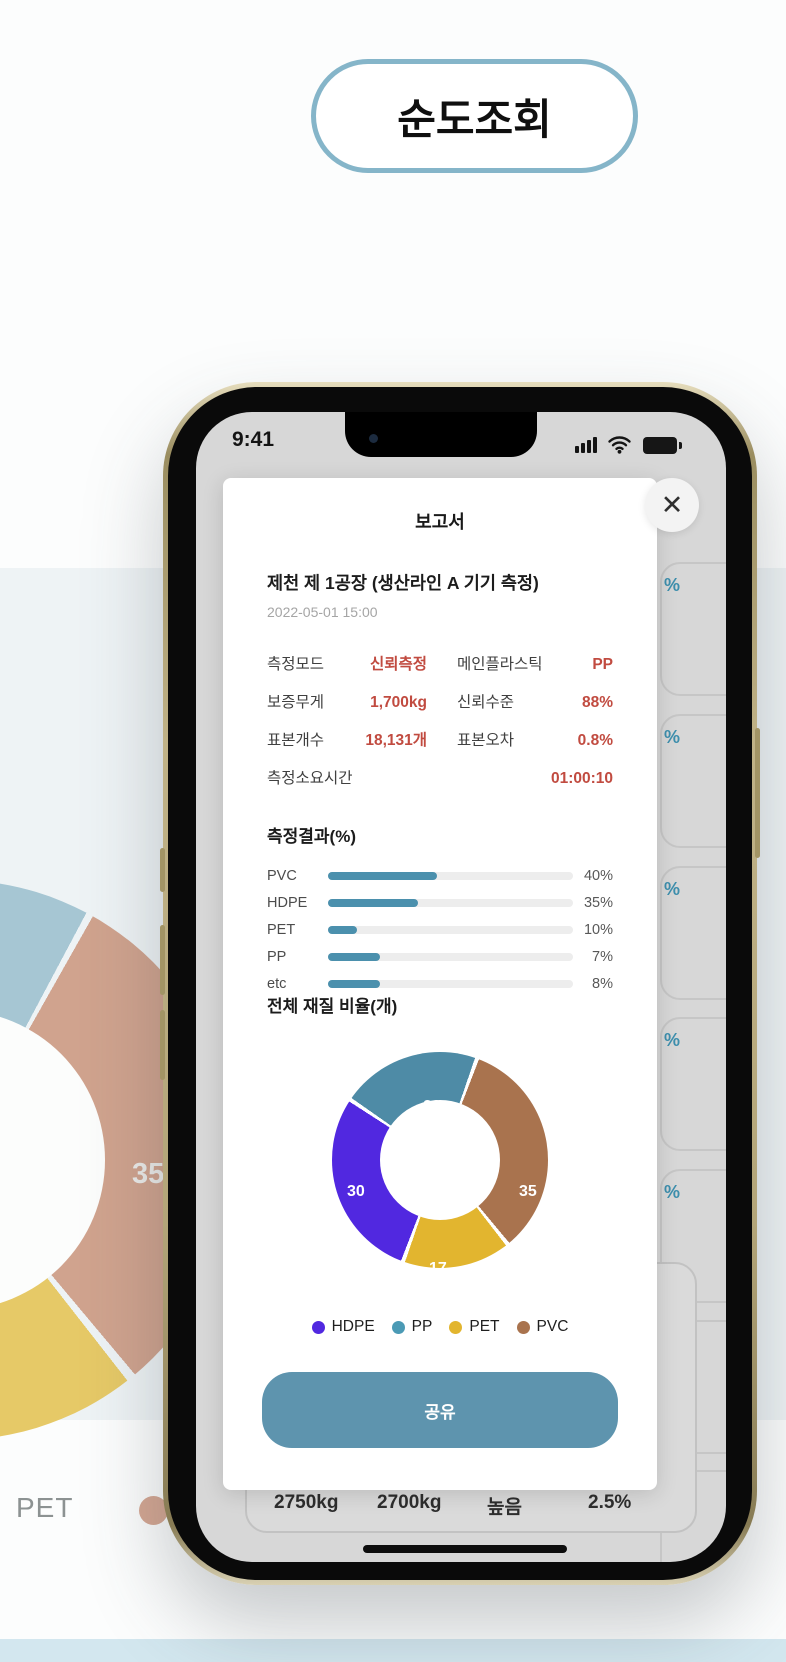 The height and width of the screenshot is (1662, 786). Describe the element at coordinates (311, 836) in the screenshot. I see `results-section-title: 측정결과(%)` at that location.